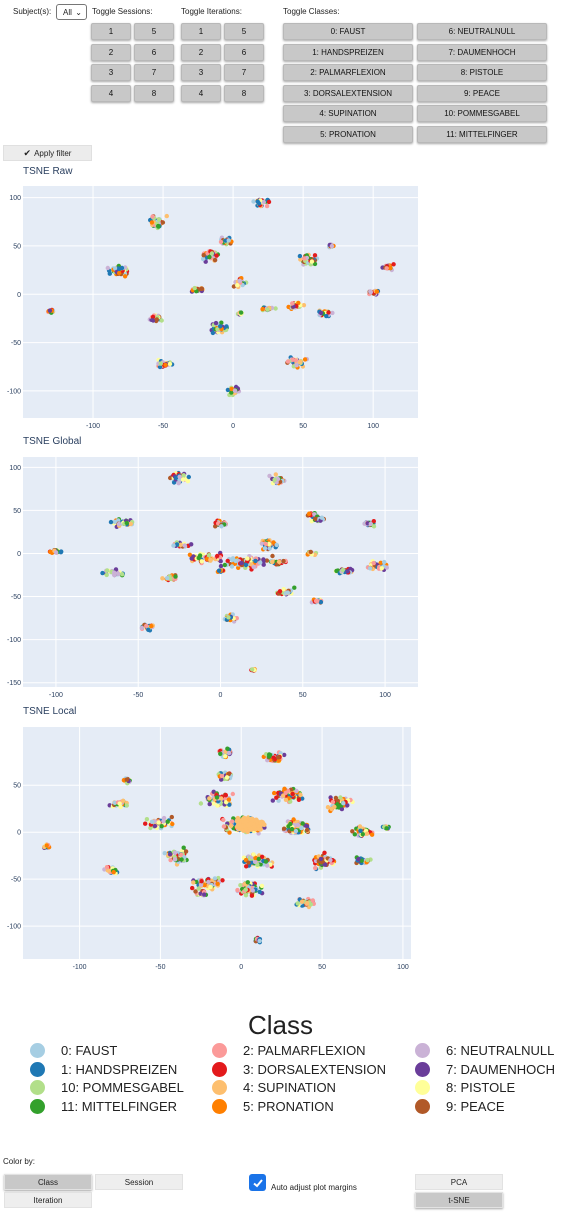  Describe the element at coordinates (56, 695) in the screenshot. I see `x-tick-label: -100` at that location.